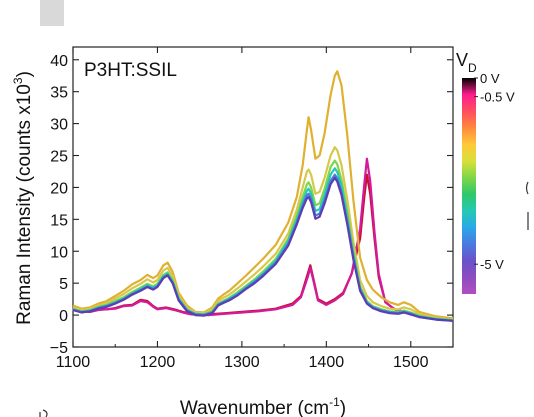 The width and height of the screenshot is (534, 417). I want to click on x-axis-label: Wavenumber (cm-1), so click(263, 406).